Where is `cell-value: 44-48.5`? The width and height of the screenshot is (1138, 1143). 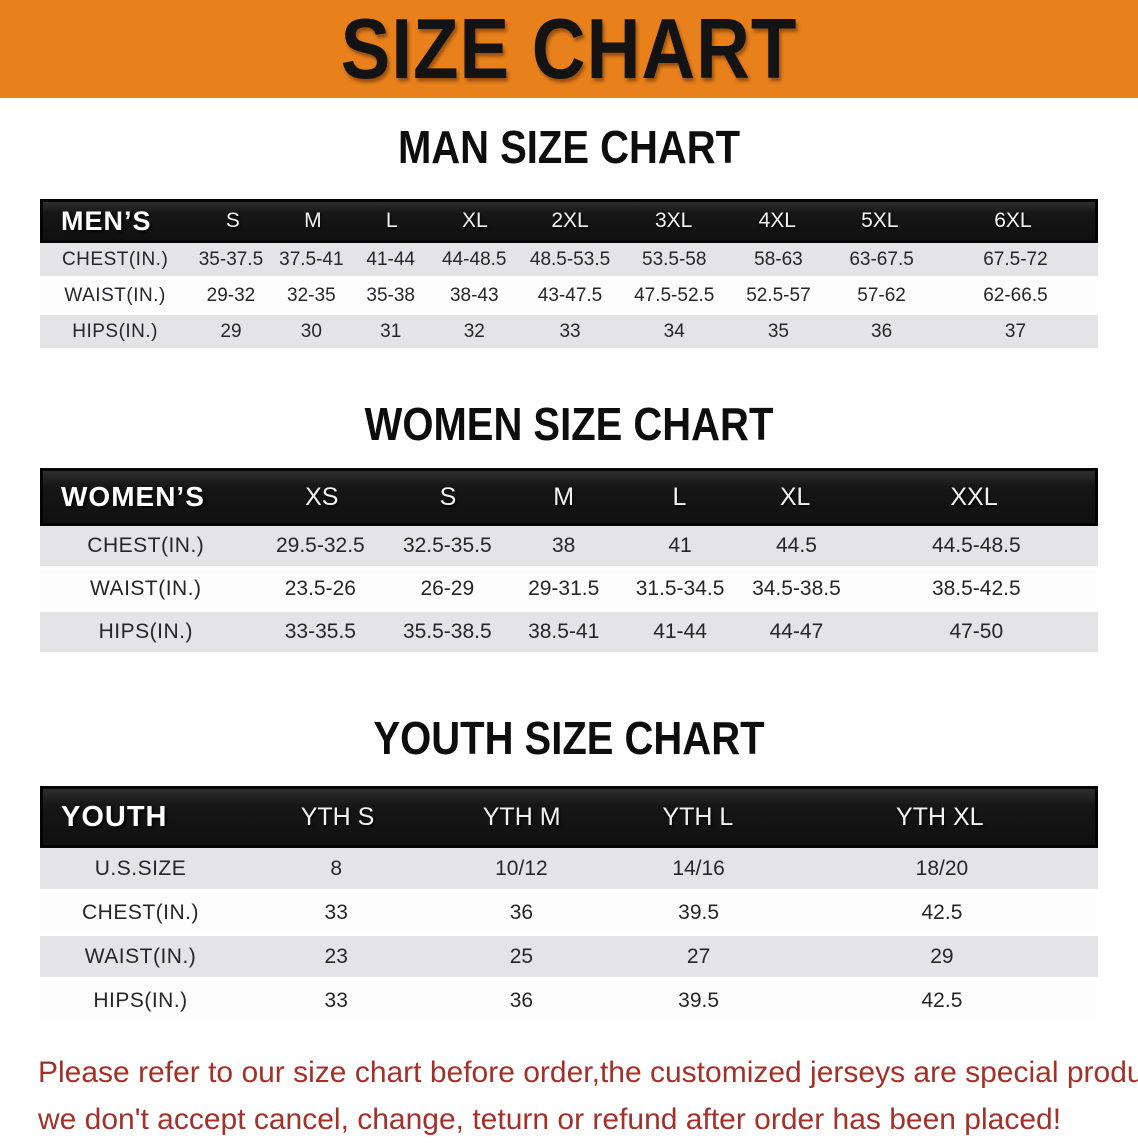
cell-value: 44-48.5 is located at coordinates (474, 260).